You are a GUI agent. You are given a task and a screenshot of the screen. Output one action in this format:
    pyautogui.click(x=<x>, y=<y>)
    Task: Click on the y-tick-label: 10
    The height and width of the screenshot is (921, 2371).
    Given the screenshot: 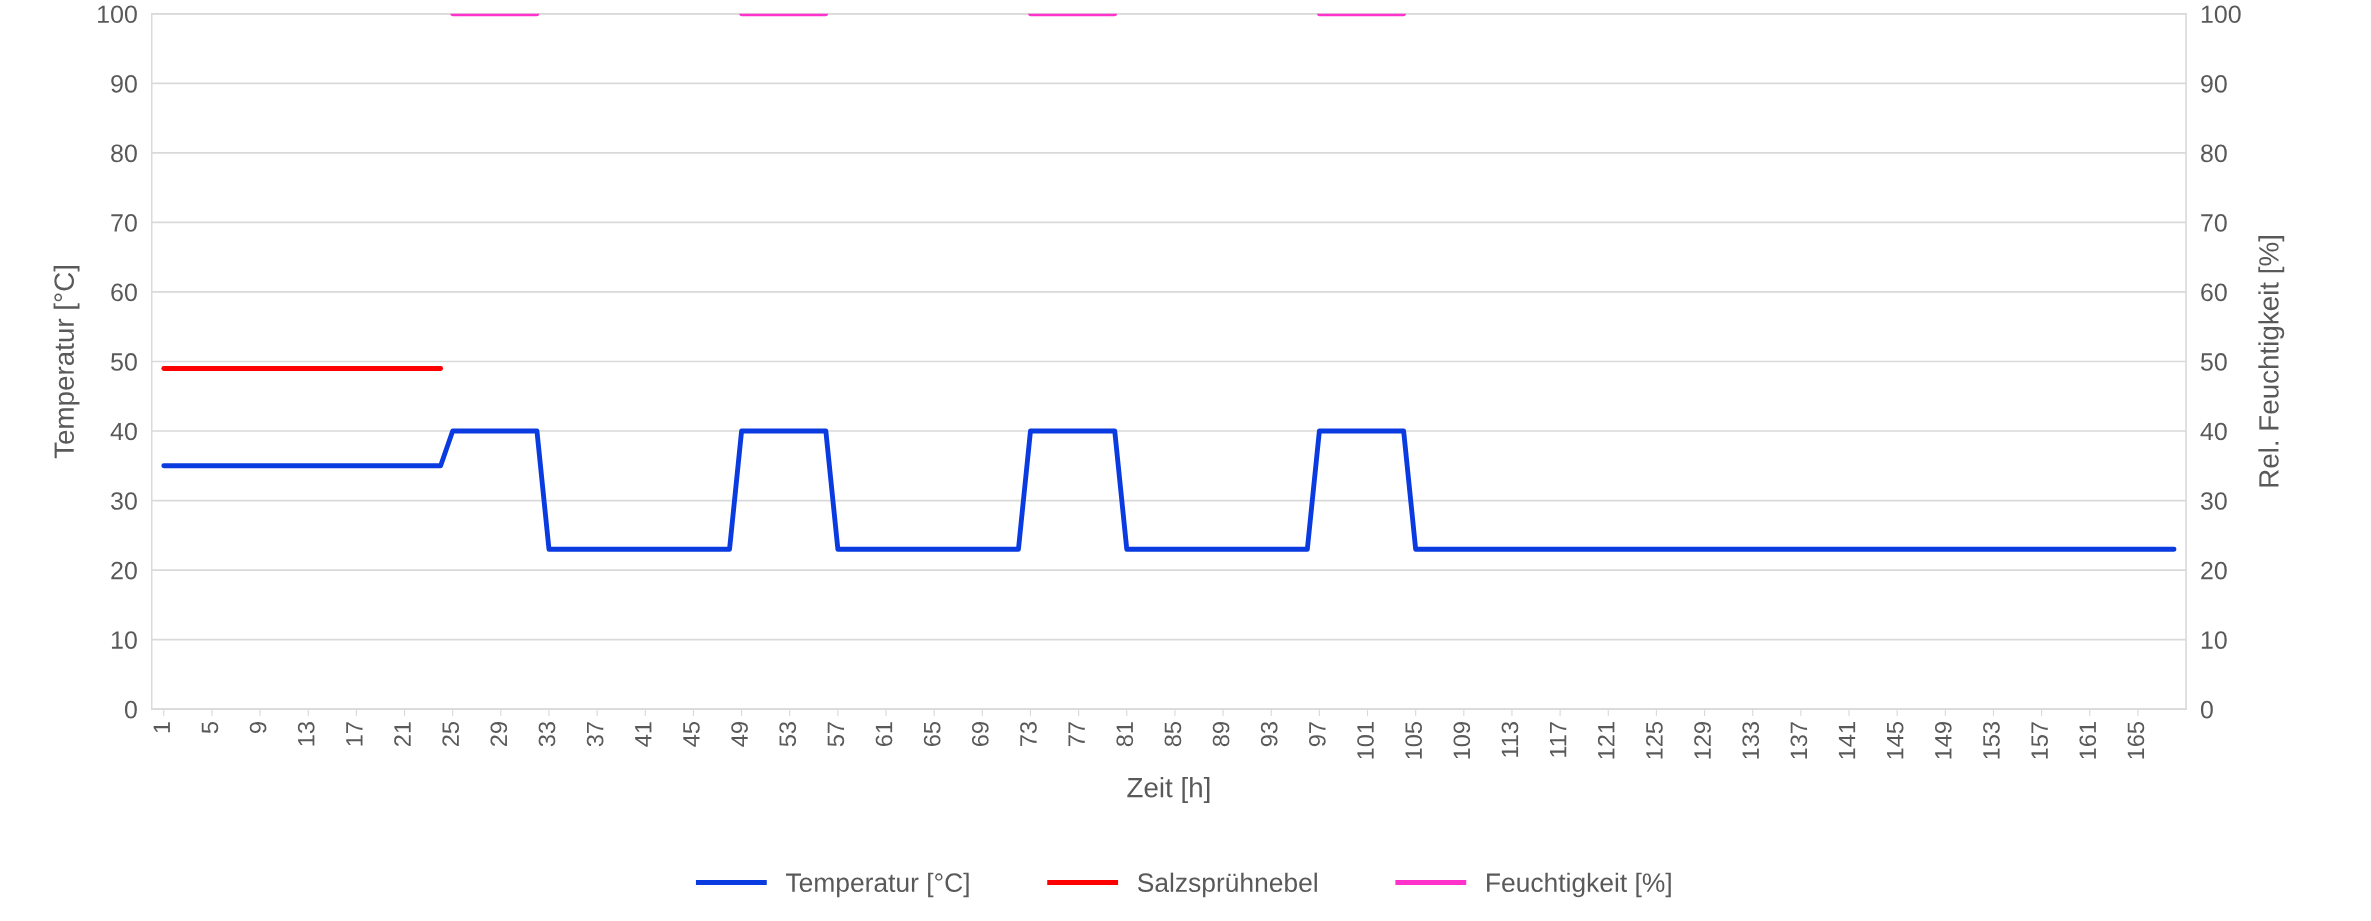 What is the action you would take?
    pyautogui.click(x=124, y=640)
    